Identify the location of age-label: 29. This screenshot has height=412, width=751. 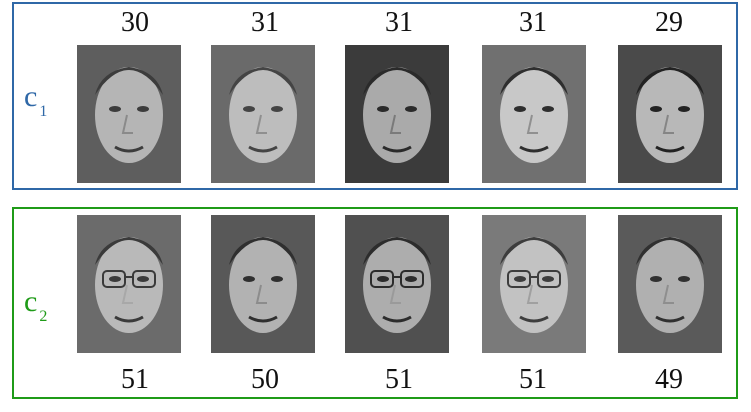
(669, 22).